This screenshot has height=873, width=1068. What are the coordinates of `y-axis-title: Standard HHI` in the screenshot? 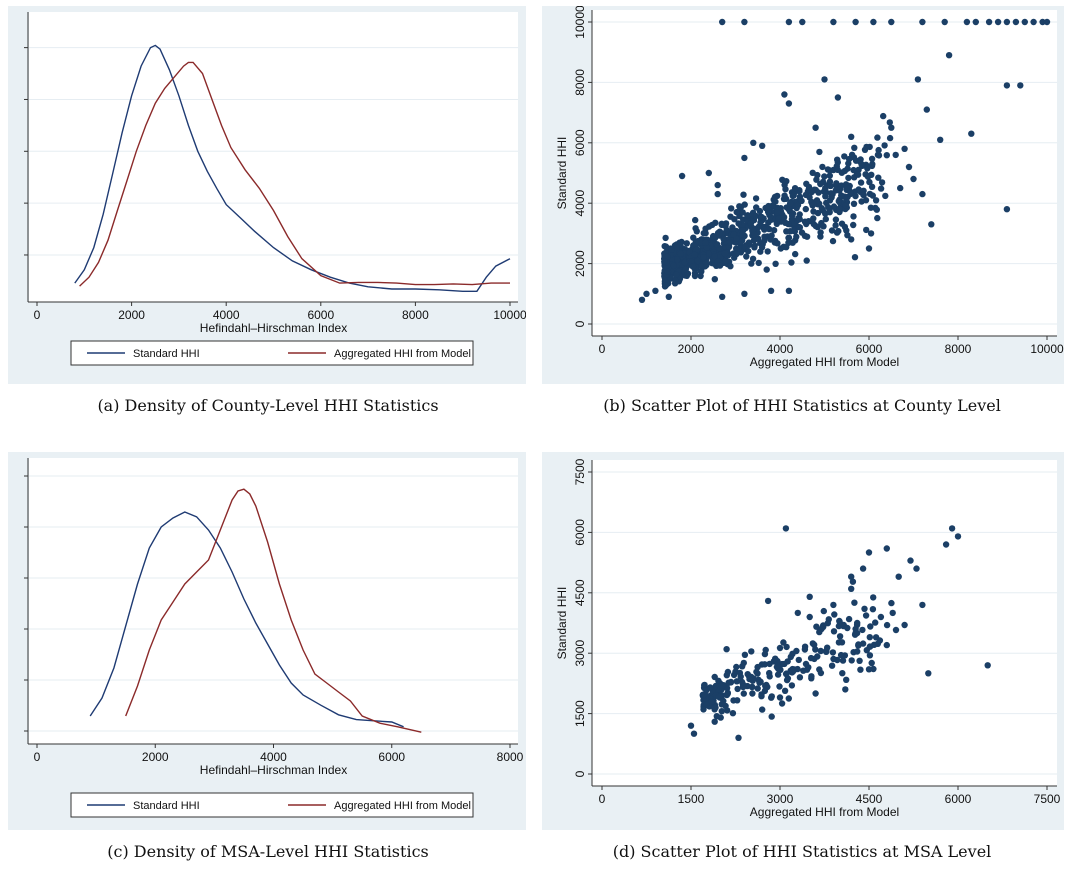 It's located at (562, 623).